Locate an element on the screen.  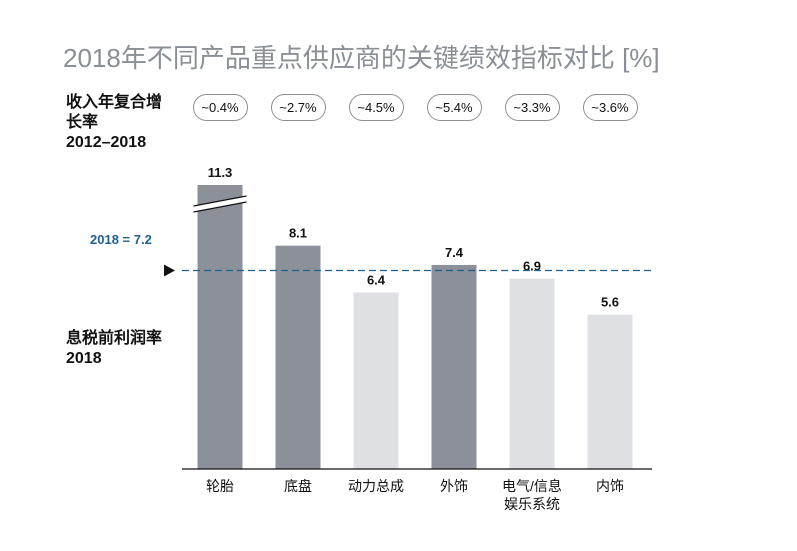
y-axis-label: 息税前利润率 2018 is located at coordinates (114, 348).